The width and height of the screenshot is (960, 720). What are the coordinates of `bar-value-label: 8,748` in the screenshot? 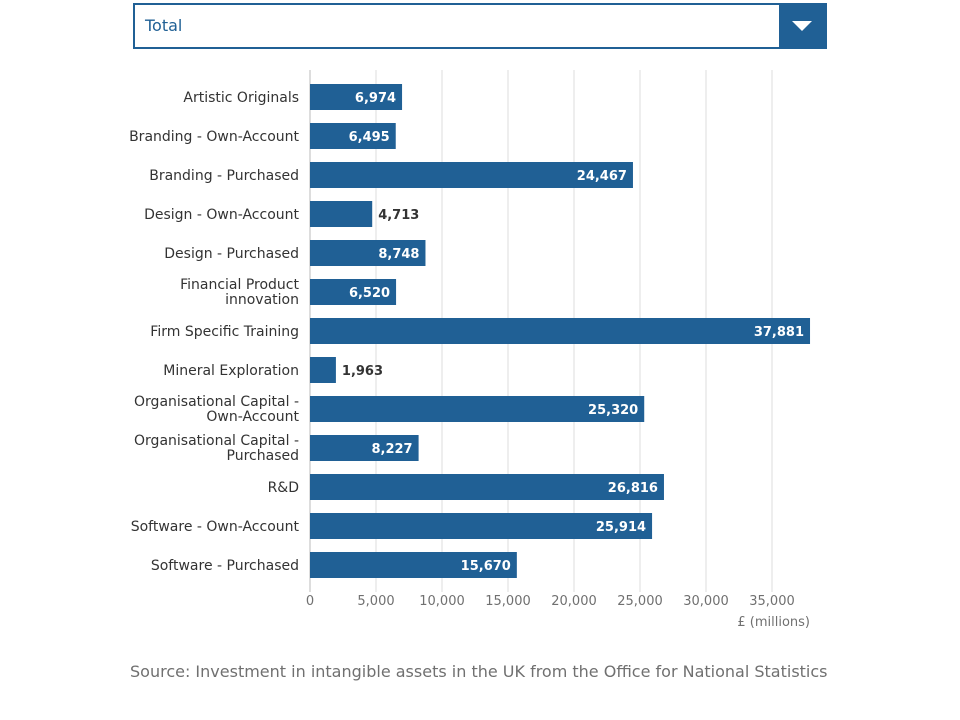 It's located at (398, 254).